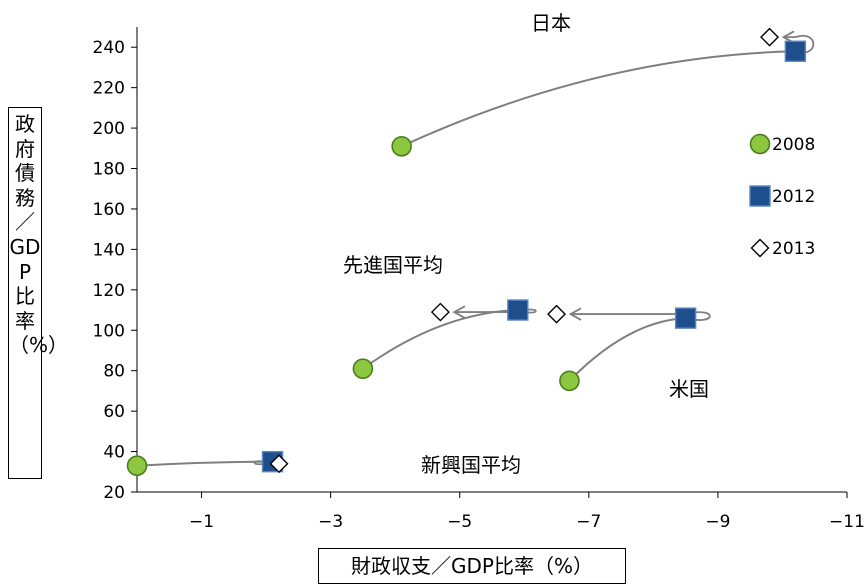  What do you see at coordinates (847, 522) in the screenshot?
I see `x-tick-label: −11` at bounding box center [847, 522].